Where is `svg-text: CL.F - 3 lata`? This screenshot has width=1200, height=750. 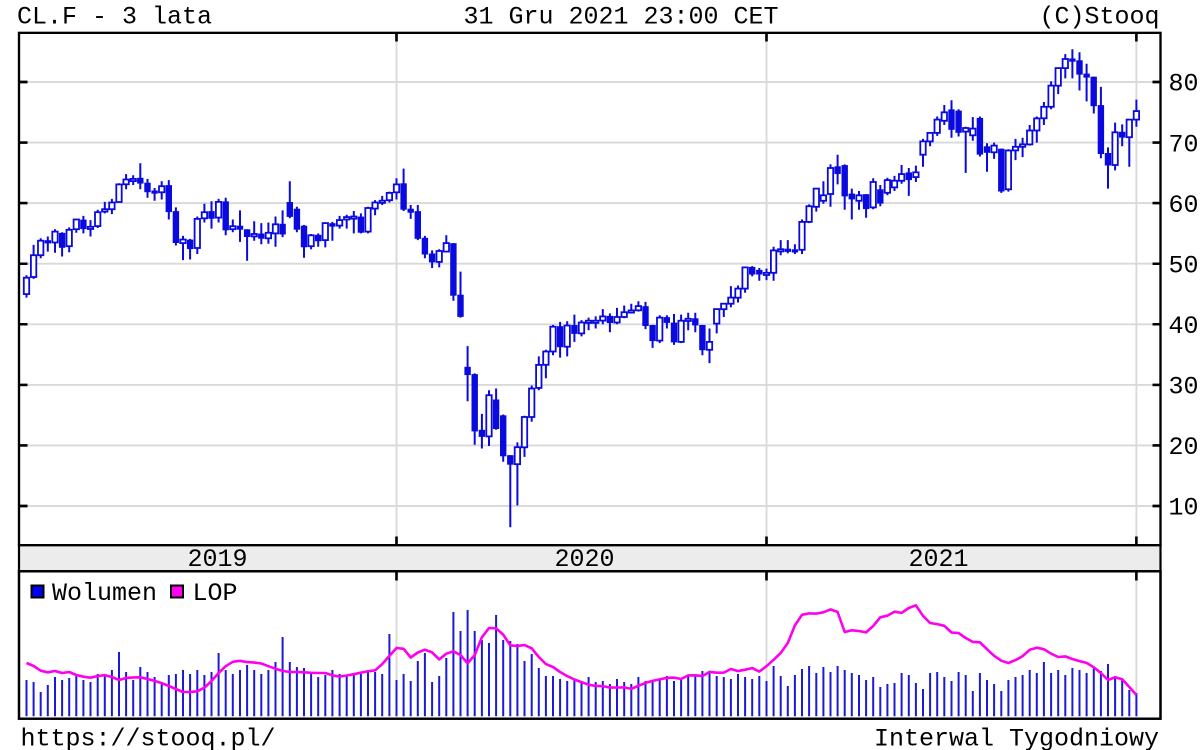
svg-text: CL.F - 3 lata is located at coordinates (114, 17).